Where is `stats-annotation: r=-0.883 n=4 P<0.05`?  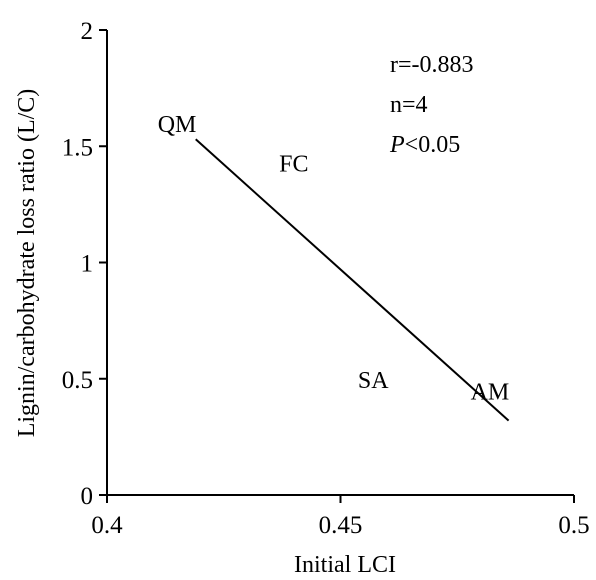
stats-annotation: r=-0.883 n=4 P<0.05 is located at coordinates (431, 105).